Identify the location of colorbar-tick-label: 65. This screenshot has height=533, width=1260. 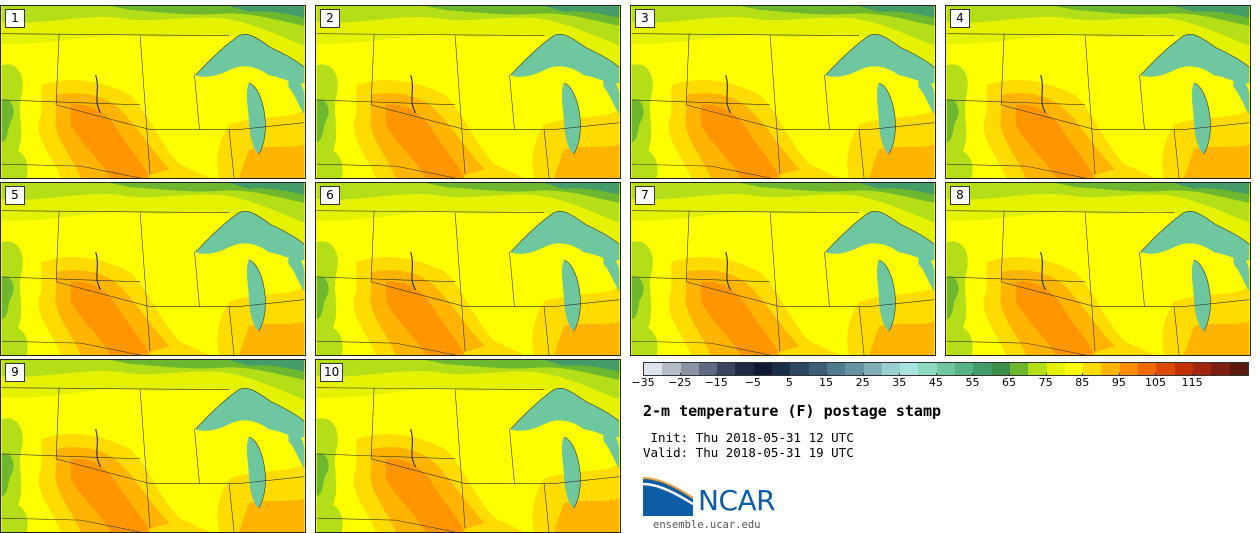
(1009, 382).